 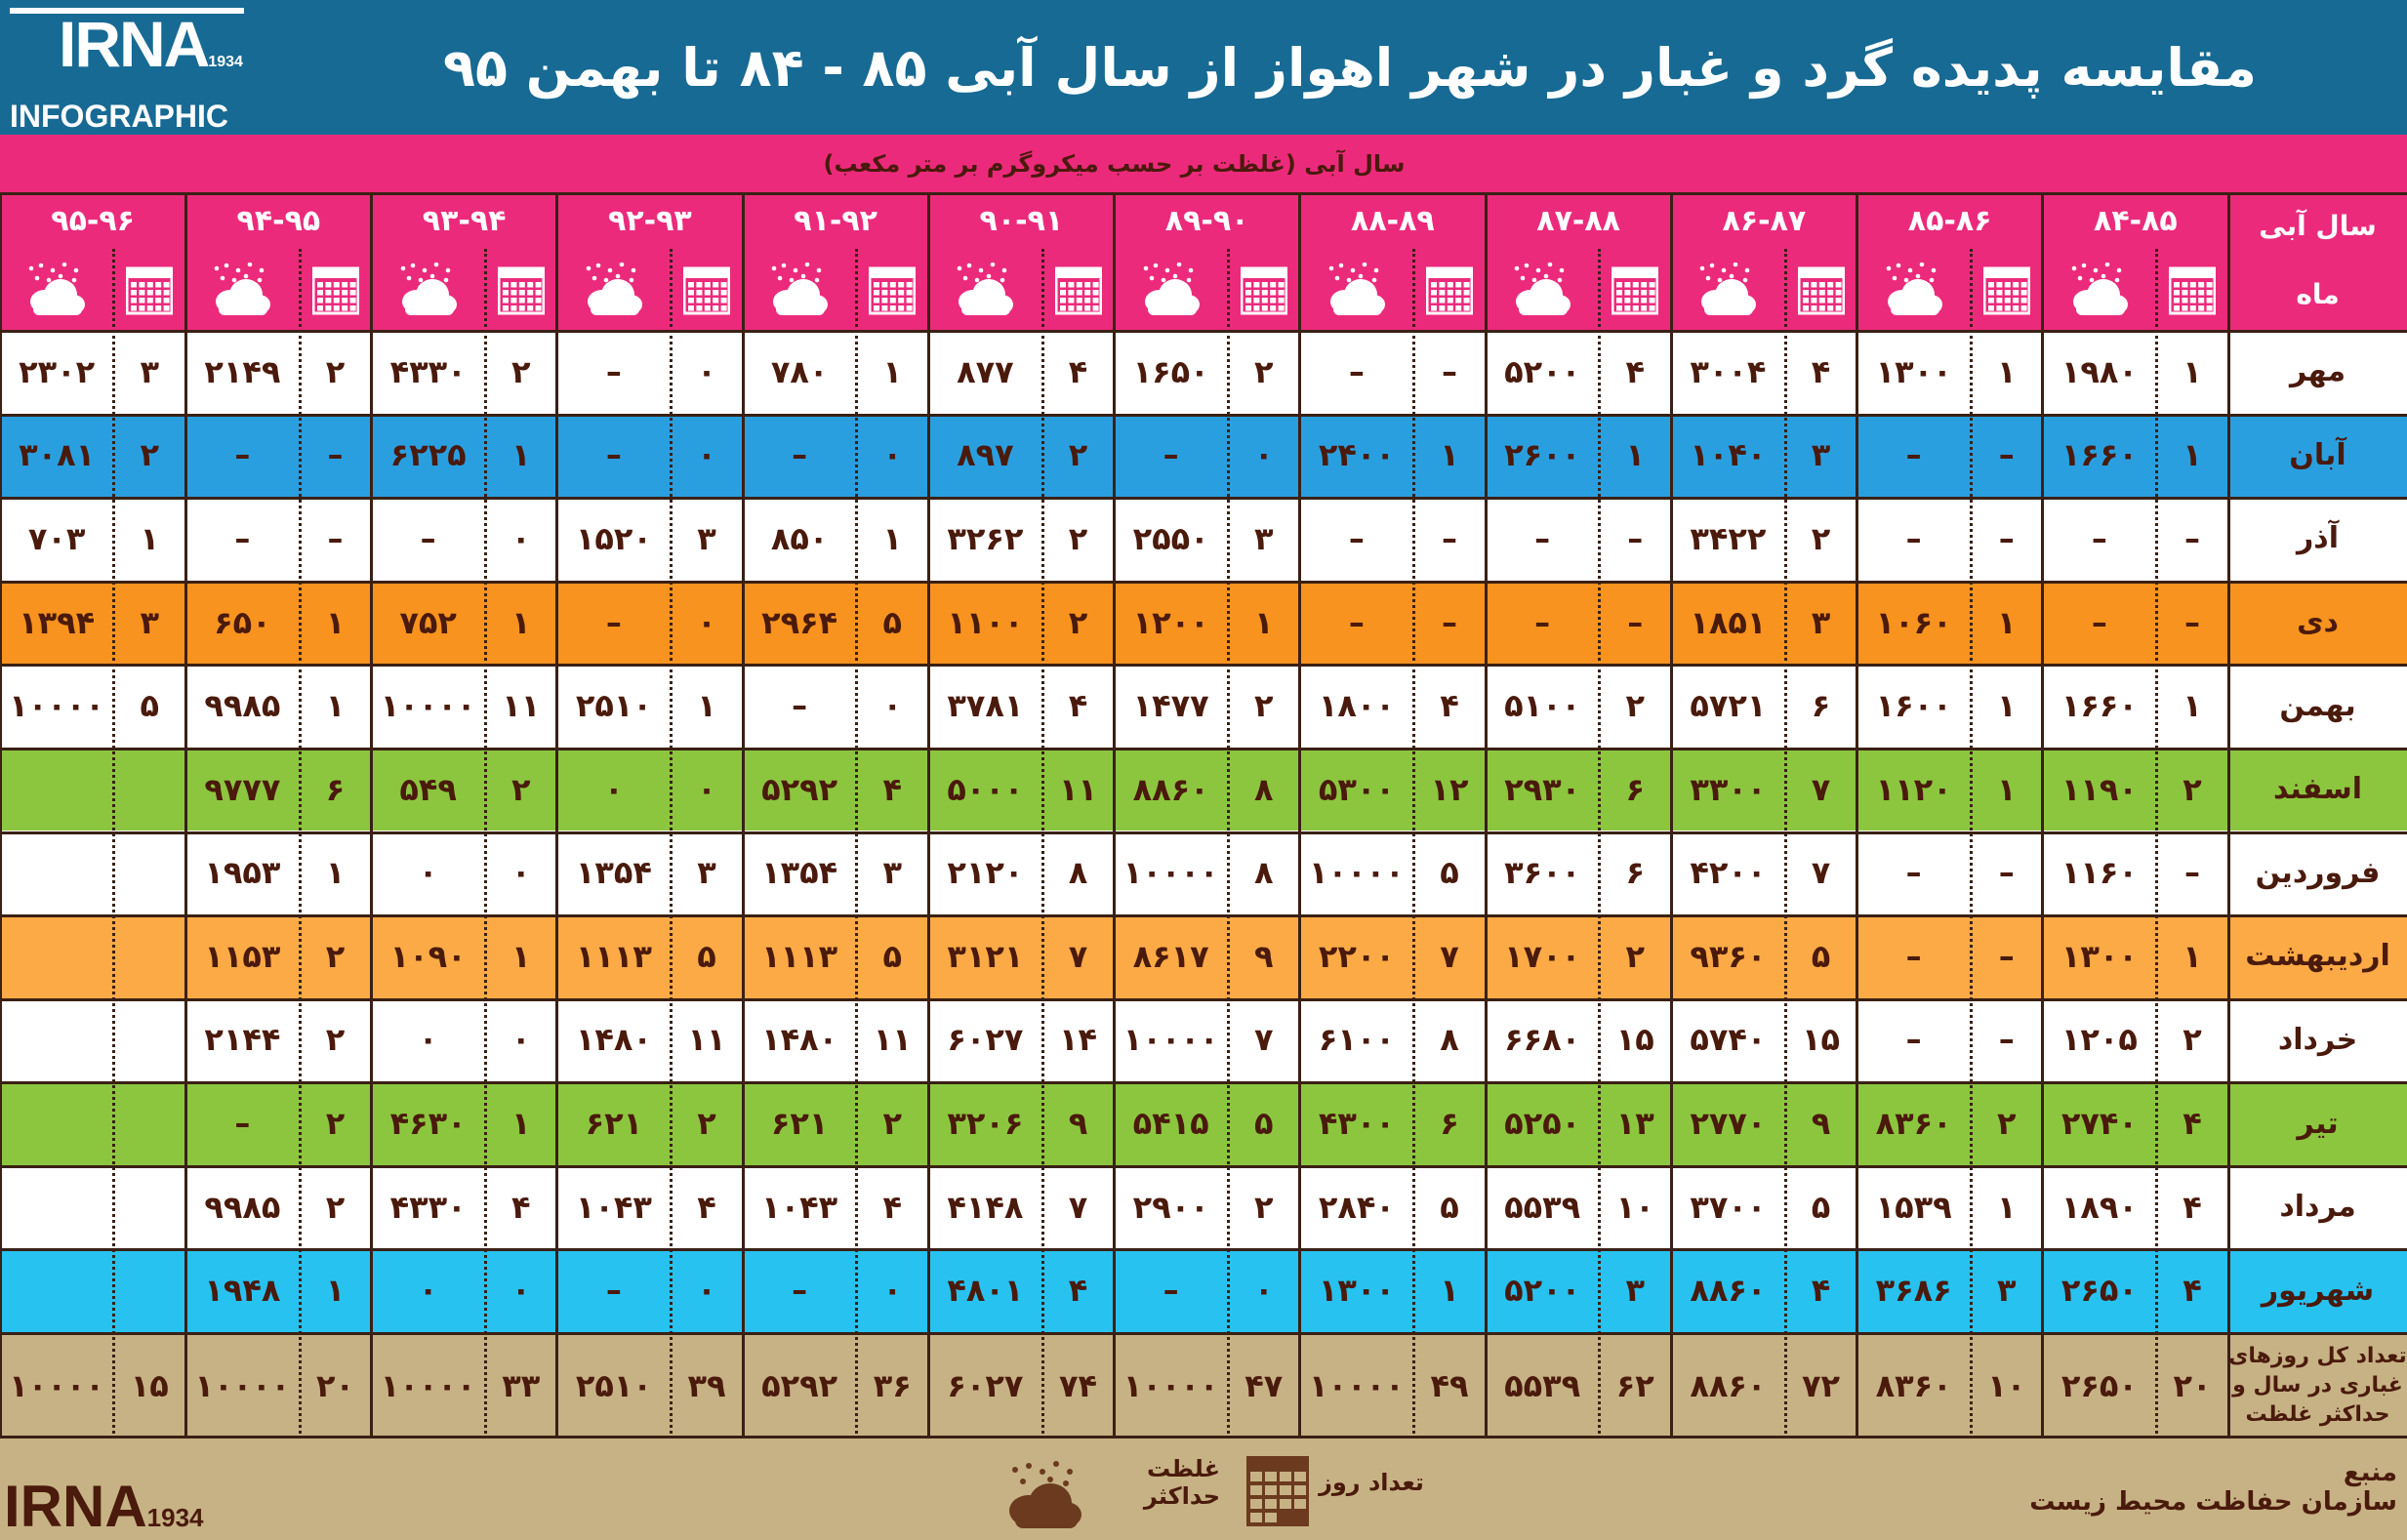 I want to click on max-concentration: ۱۸۰۰, so click(x=1356, y=706).